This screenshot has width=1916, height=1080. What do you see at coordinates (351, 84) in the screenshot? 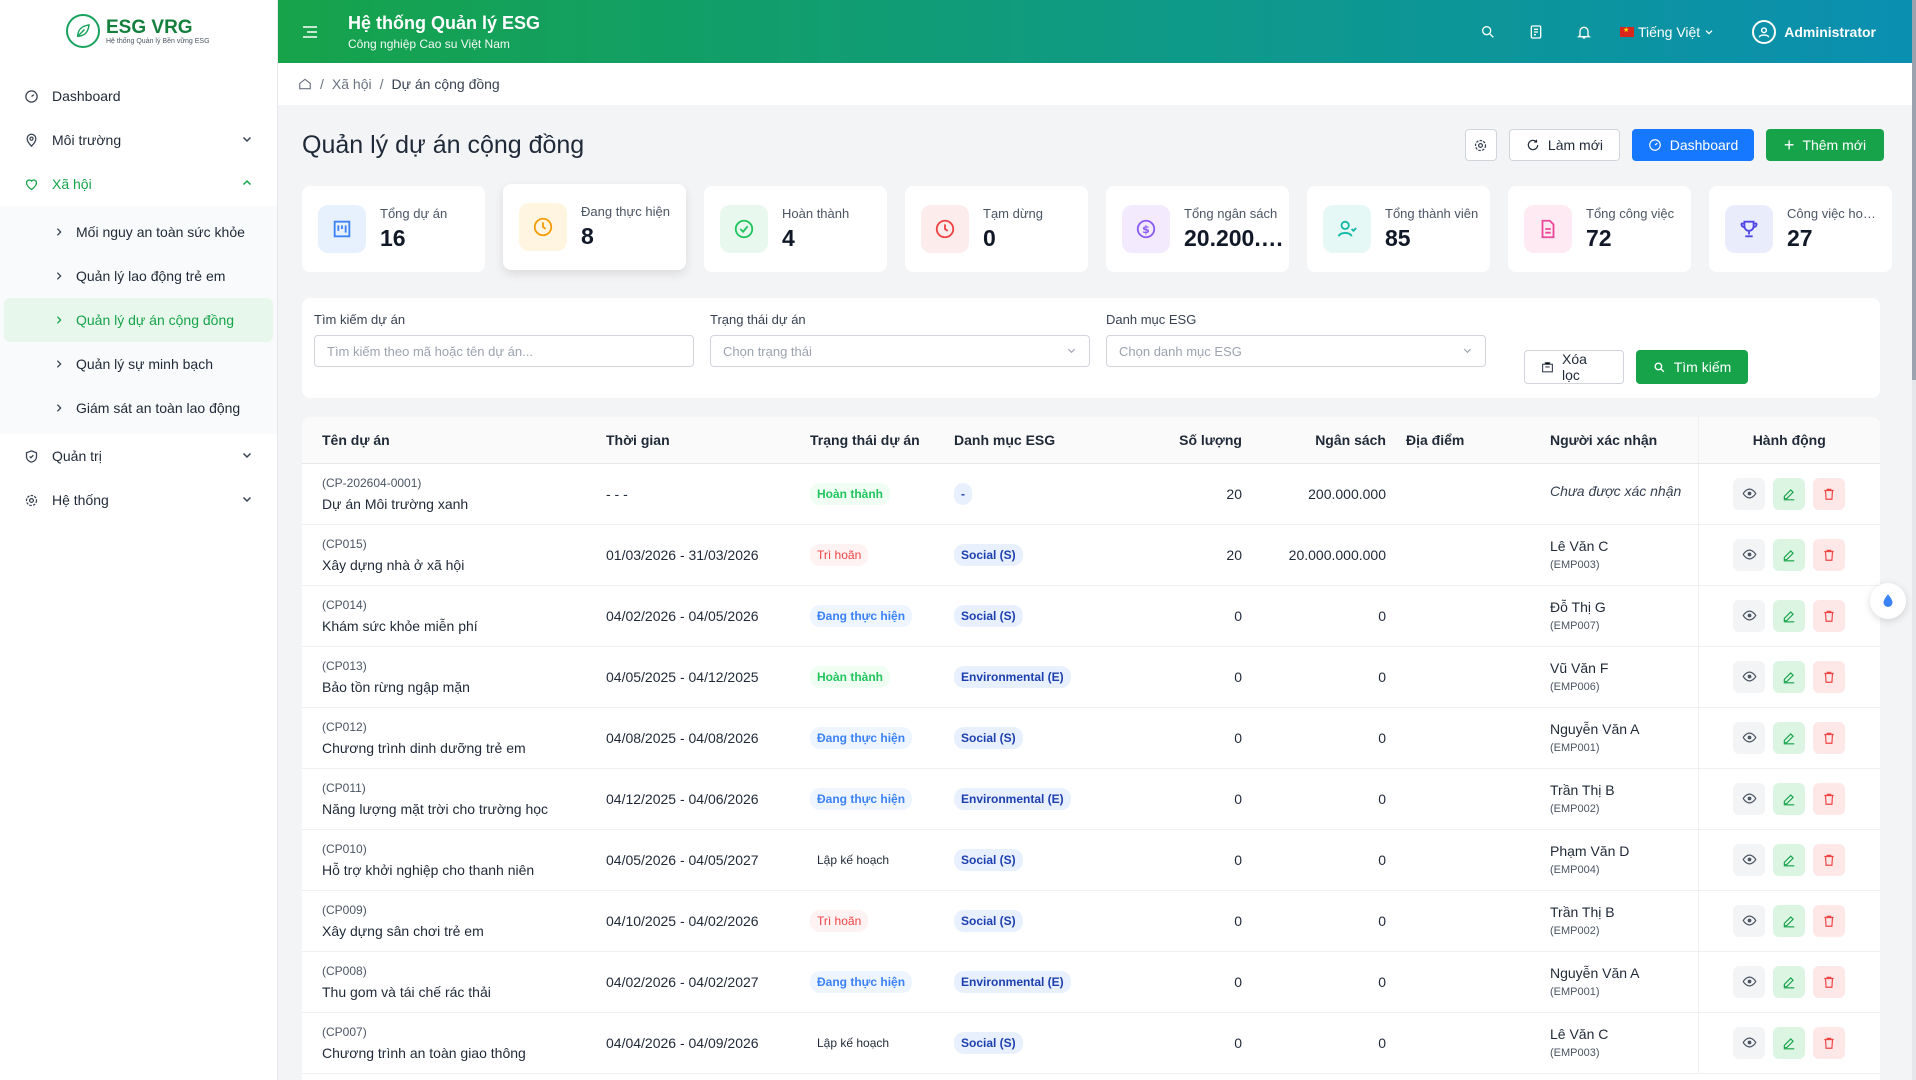
I see `breadcrumb-parent: Xã hội` at bounding box center [351, 84].